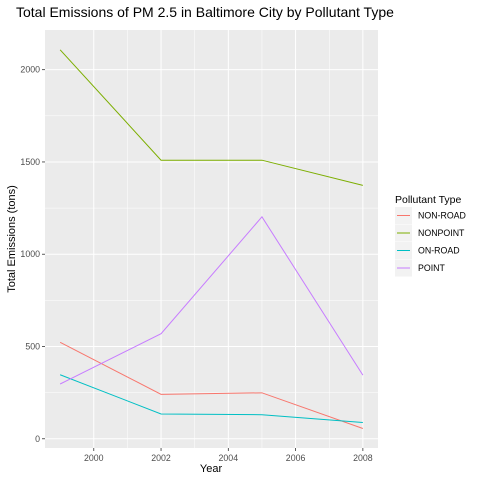  I want to click on x-tick-label: 2006, so click(296, 458).